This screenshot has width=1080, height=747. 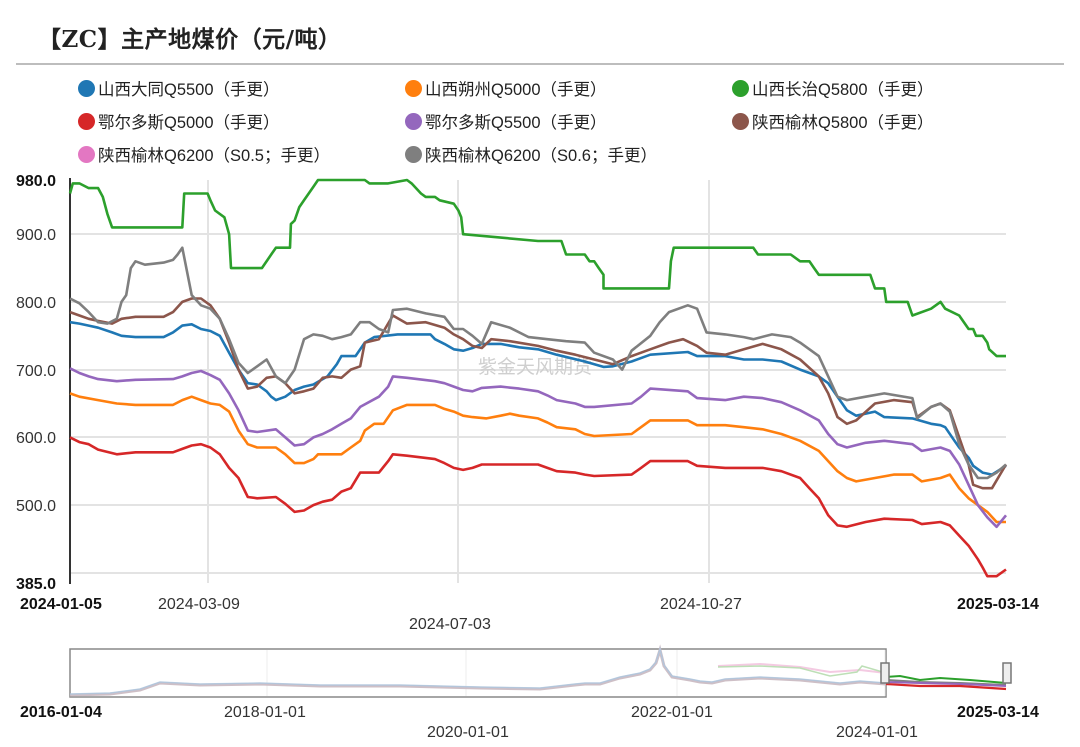 What do you see at coordinates (189, 123) in the screenshot?
I see `legend-label: 鄂尔多斯Q5000（手更）` at bounding box center [189, 123].